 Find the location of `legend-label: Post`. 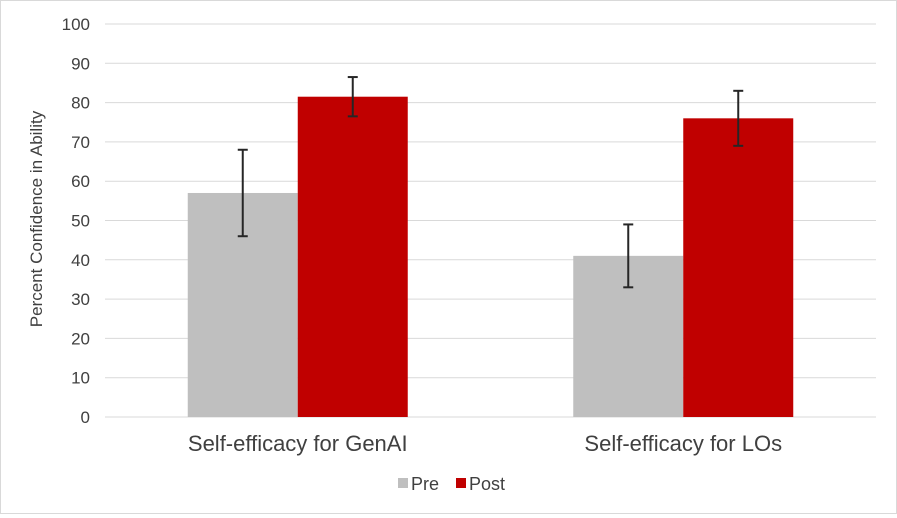

legend-label: Post is located at coordinates (487, 484).